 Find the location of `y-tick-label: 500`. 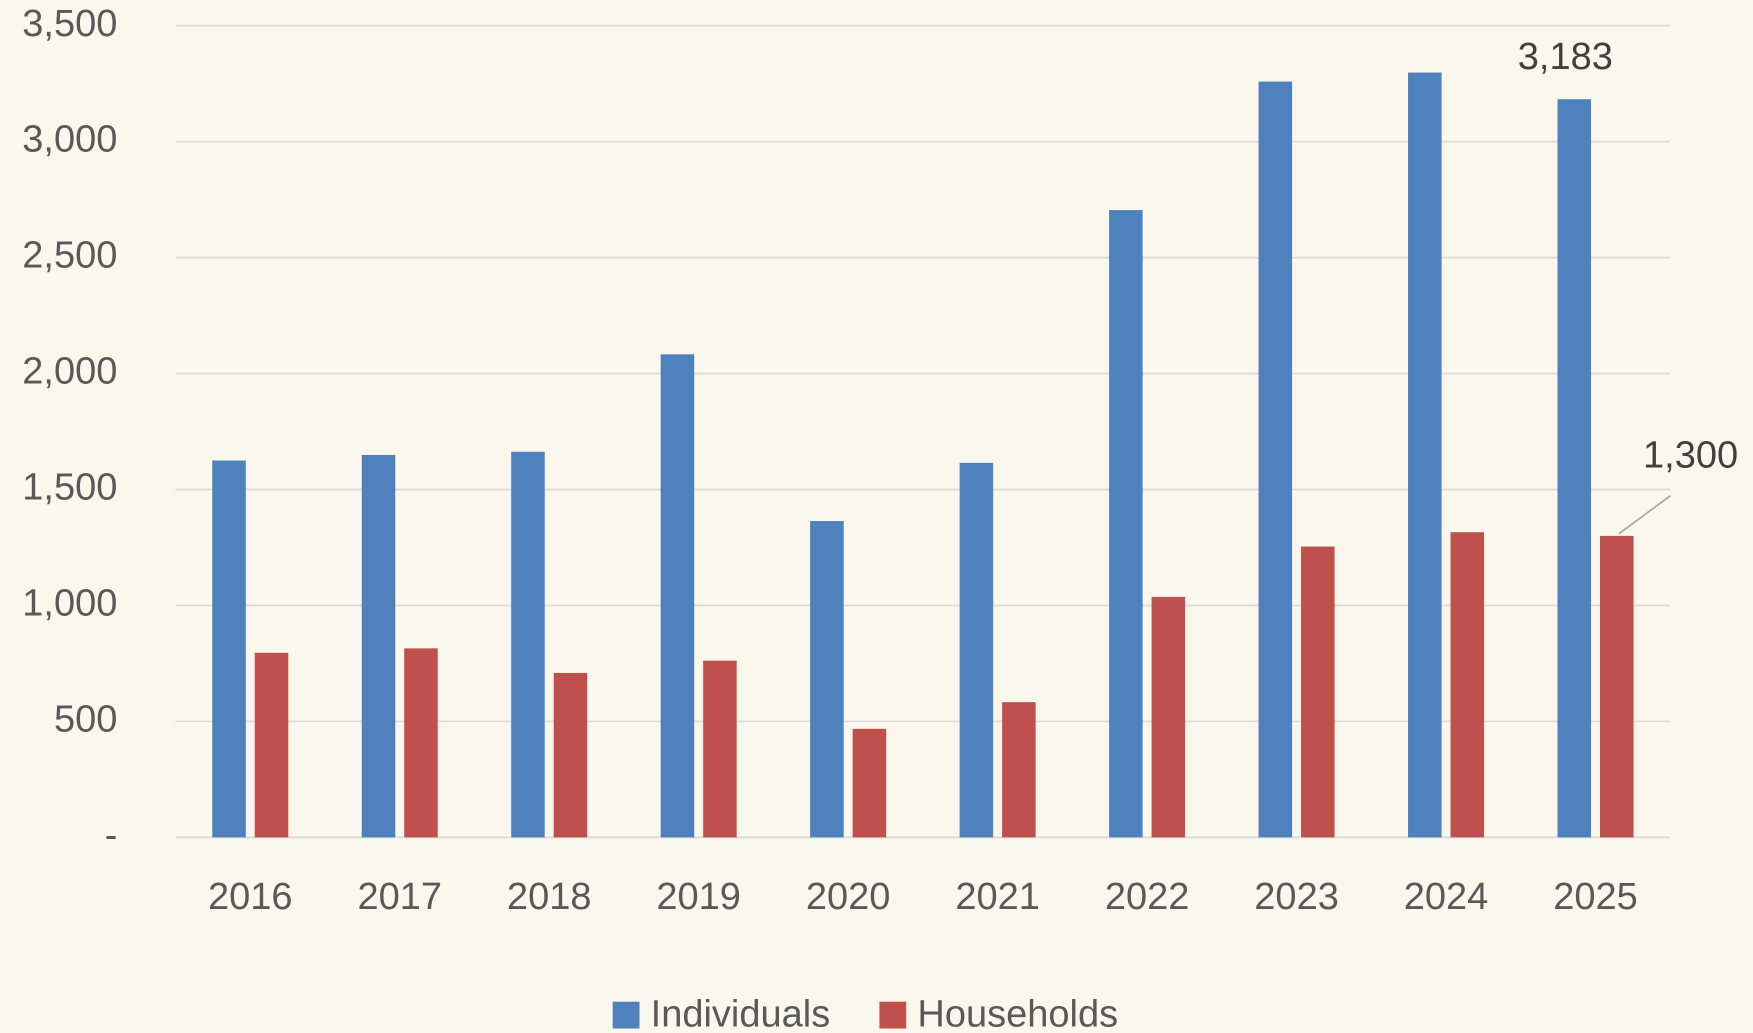

y-tick-label: 500 is located at coordinates (85, 719).